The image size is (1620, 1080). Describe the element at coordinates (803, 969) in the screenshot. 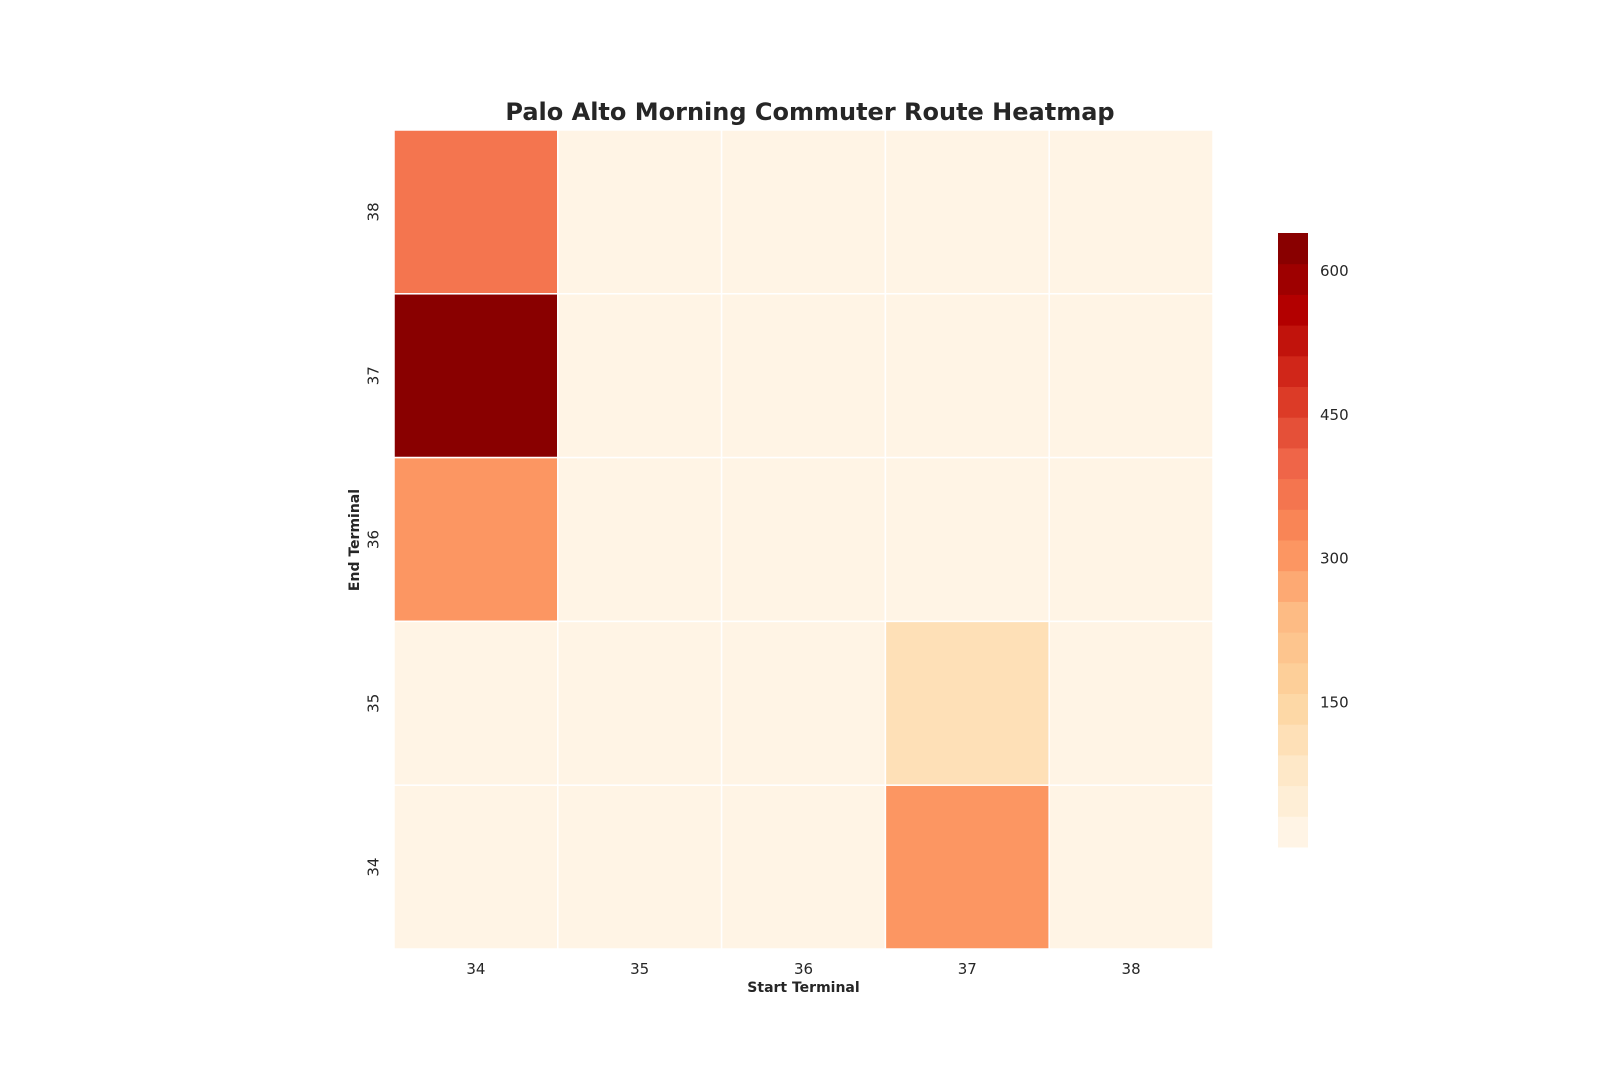

I see `x-tick-label: 36` at that location.